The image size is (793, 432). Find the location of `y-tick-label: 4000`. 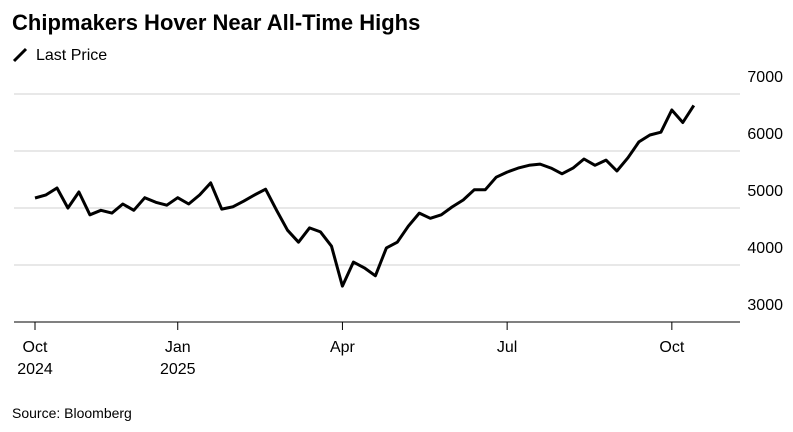

y-tick-label: 4000 is located at coordinates (765, 248).